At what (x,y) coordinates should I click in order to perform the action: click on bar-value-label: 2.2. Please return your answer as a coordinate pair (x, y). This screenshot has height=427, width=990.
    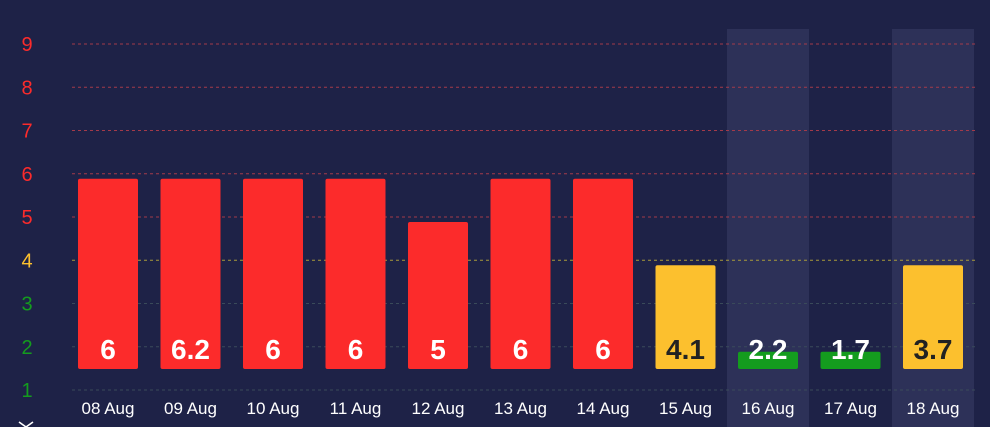
    Looking at the image, I should click on (768, 349).